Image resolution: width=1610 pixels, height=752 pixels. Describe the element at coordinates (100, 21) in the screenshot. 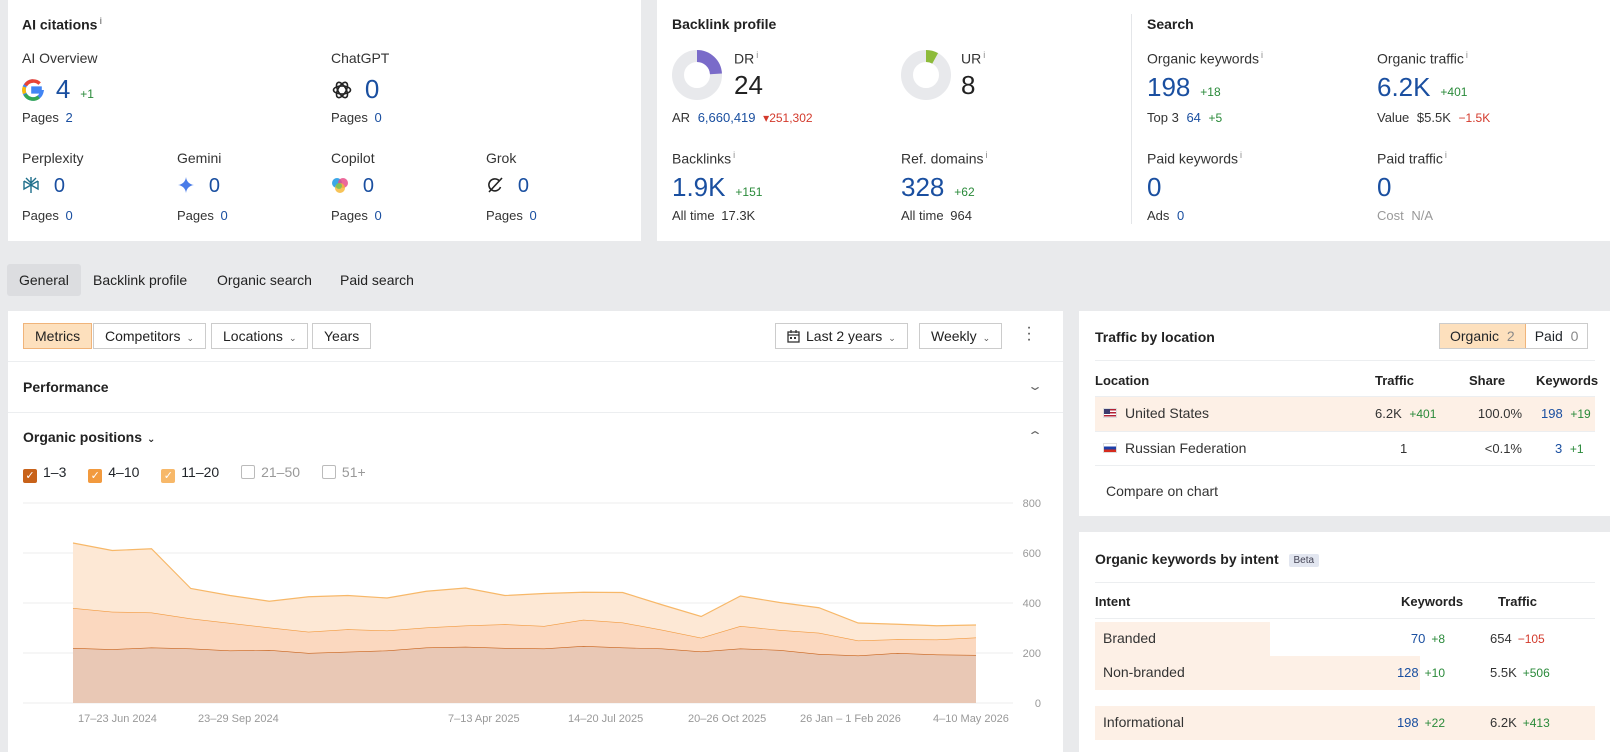

I see `info-icon: i` at that location.